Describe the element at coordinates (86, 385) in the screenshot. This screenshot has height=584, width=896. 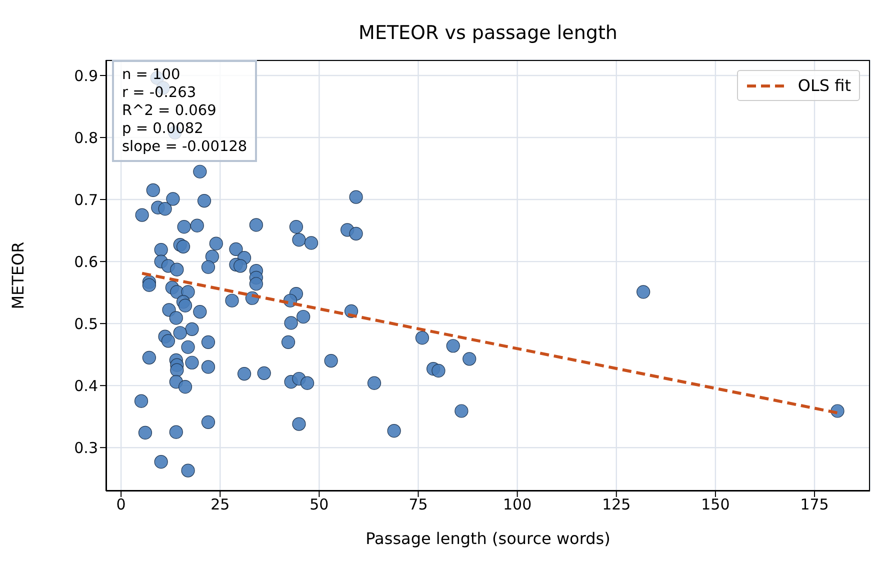
I see `y-tick-label: 0.4` at that location.